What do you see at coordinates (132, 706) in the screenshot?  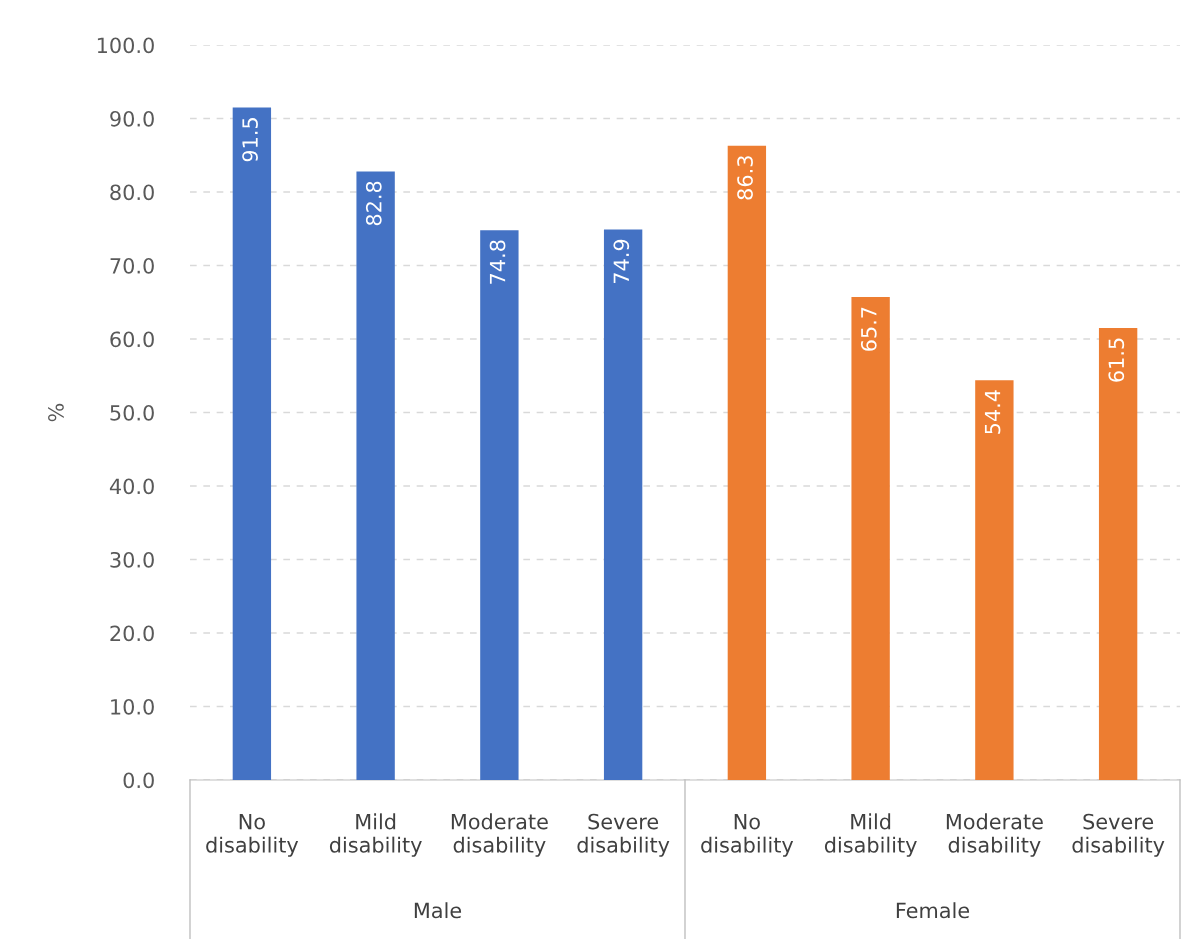 I see `y-tick-label: 10.0` at bounding box center [132, 706].